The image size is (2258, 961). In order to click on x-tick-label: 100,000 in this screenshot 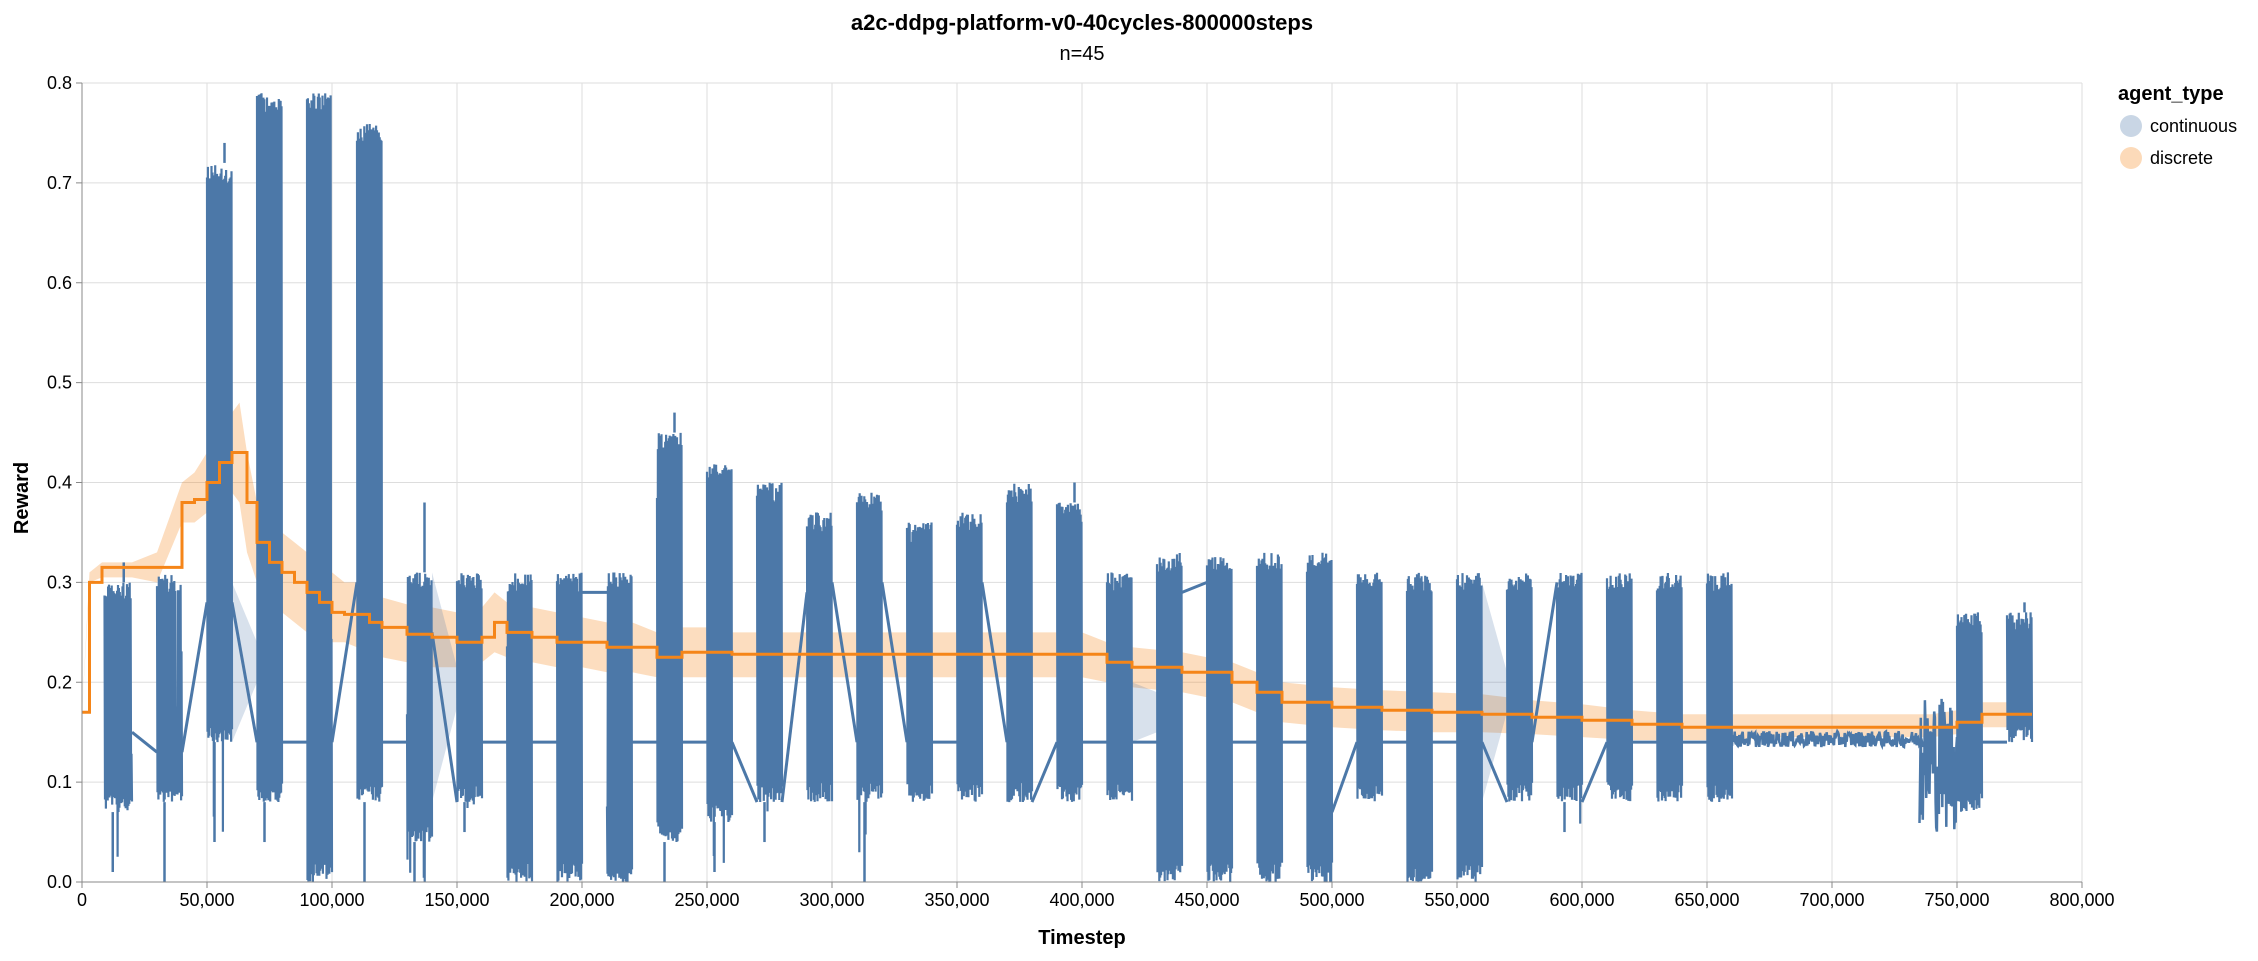, I will do `click(331, 900)`.